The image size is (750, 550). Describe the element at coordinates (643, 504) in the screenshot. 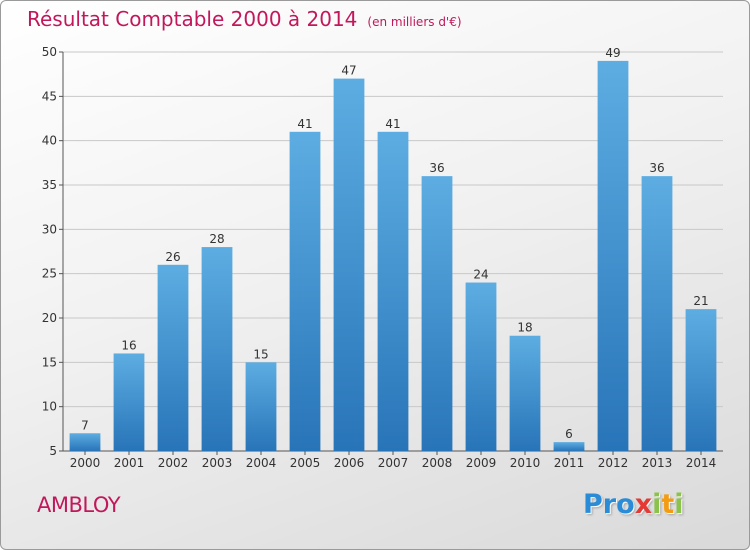

I see `logo-letter: x` at that location.